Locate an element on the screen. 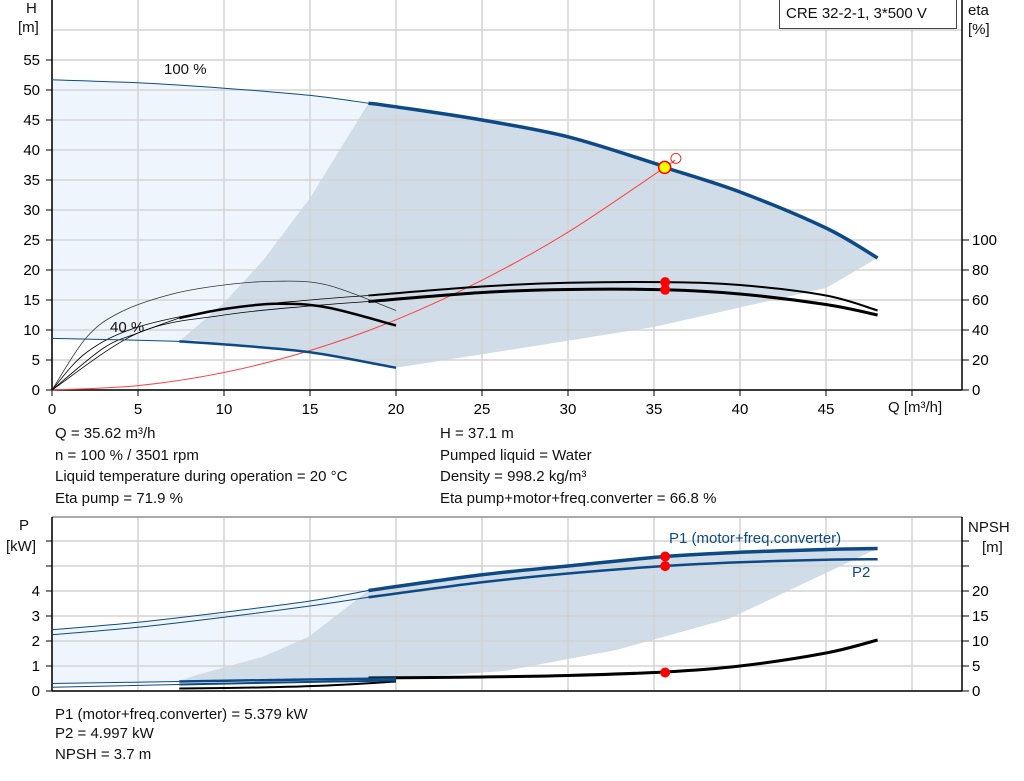 This screenshot has height=781, width=1024. q-tick-label: 35 is located at coordinates (654, 409).